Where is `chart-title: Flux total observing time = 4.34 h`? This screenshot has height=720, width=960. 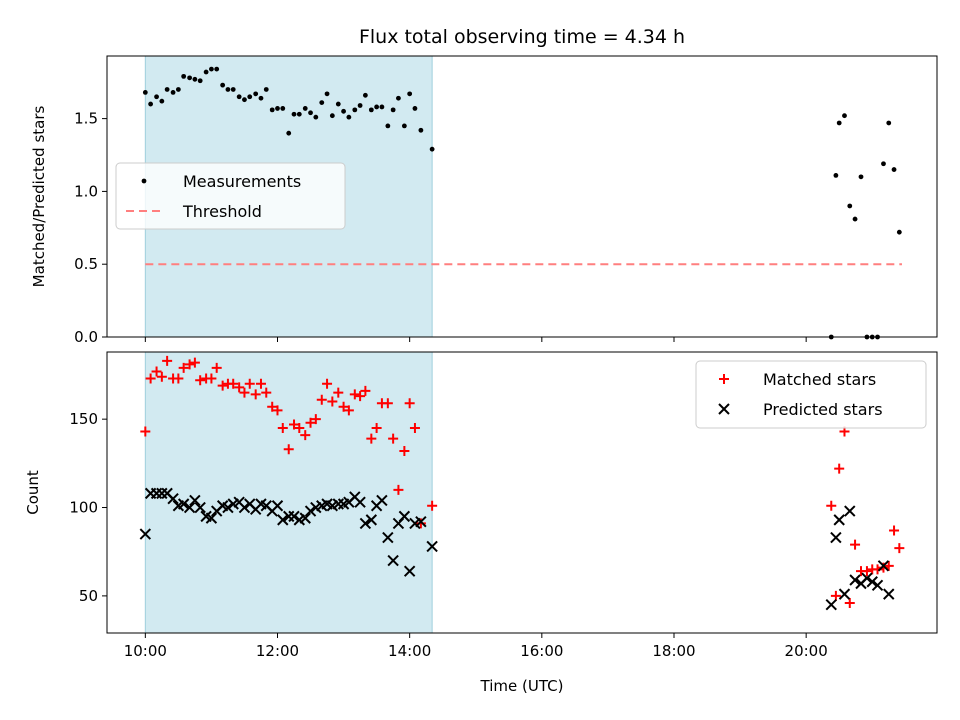 chart-title: Flux total observing time = 4.34 h is located at coordinates (522, 37).